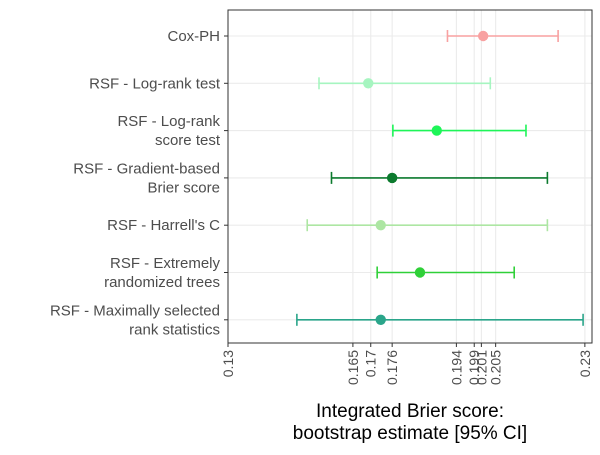 This screenshot has height=455, width=600. Describe the element at coordinates (174, 329) in the screenshot. I see `category-label: rank statistics` at that location.